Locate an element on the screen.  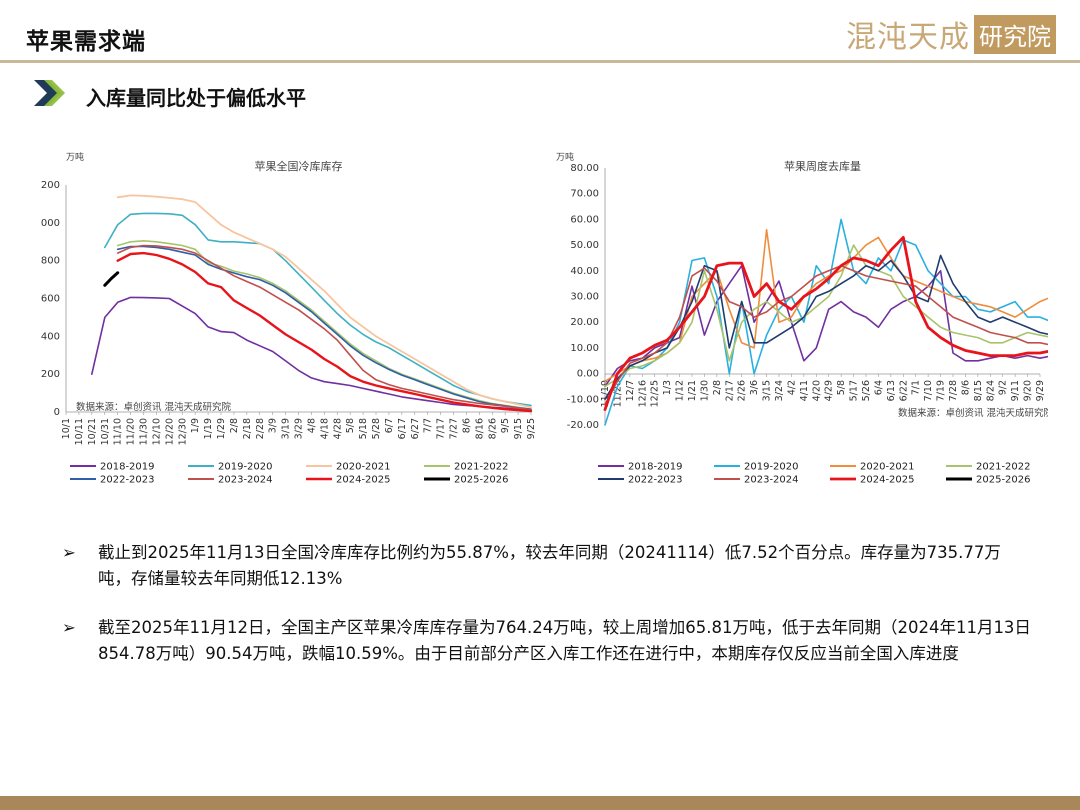
x-tick-label: 8/6 is located at coordinates (965, 387).